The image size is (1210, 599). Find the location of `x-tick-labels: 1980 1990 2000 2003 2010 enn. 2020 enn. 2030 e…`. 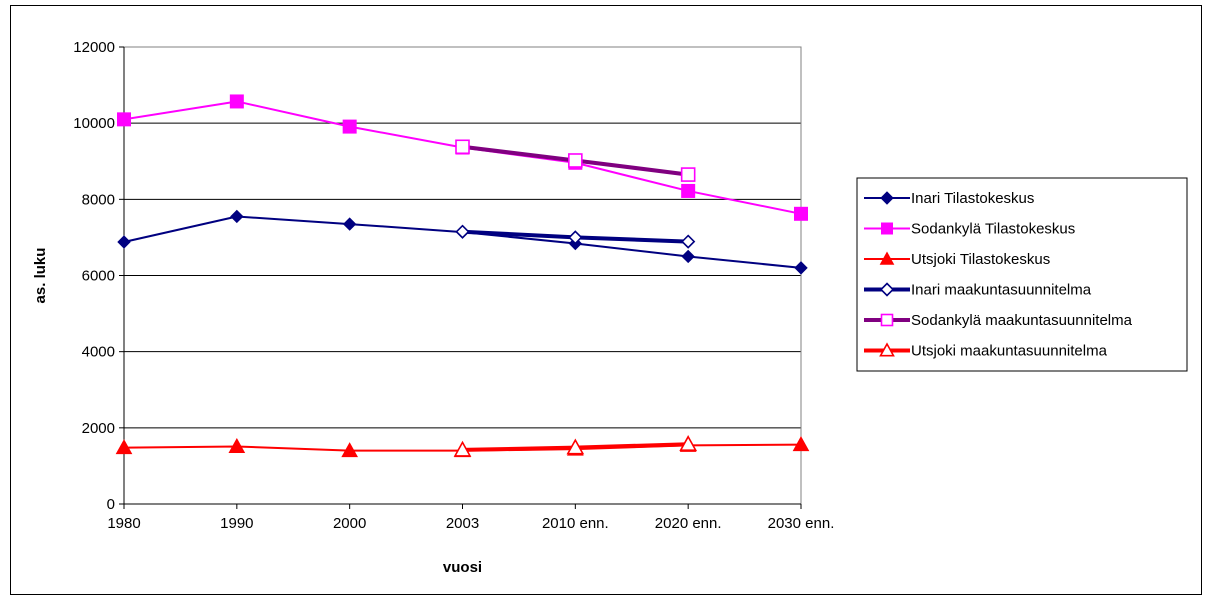

x-tick-labels: 1980 1990 2000 2003 2010 enn. 2020 enn. 2030 e… is located at coordinates (470, 523).